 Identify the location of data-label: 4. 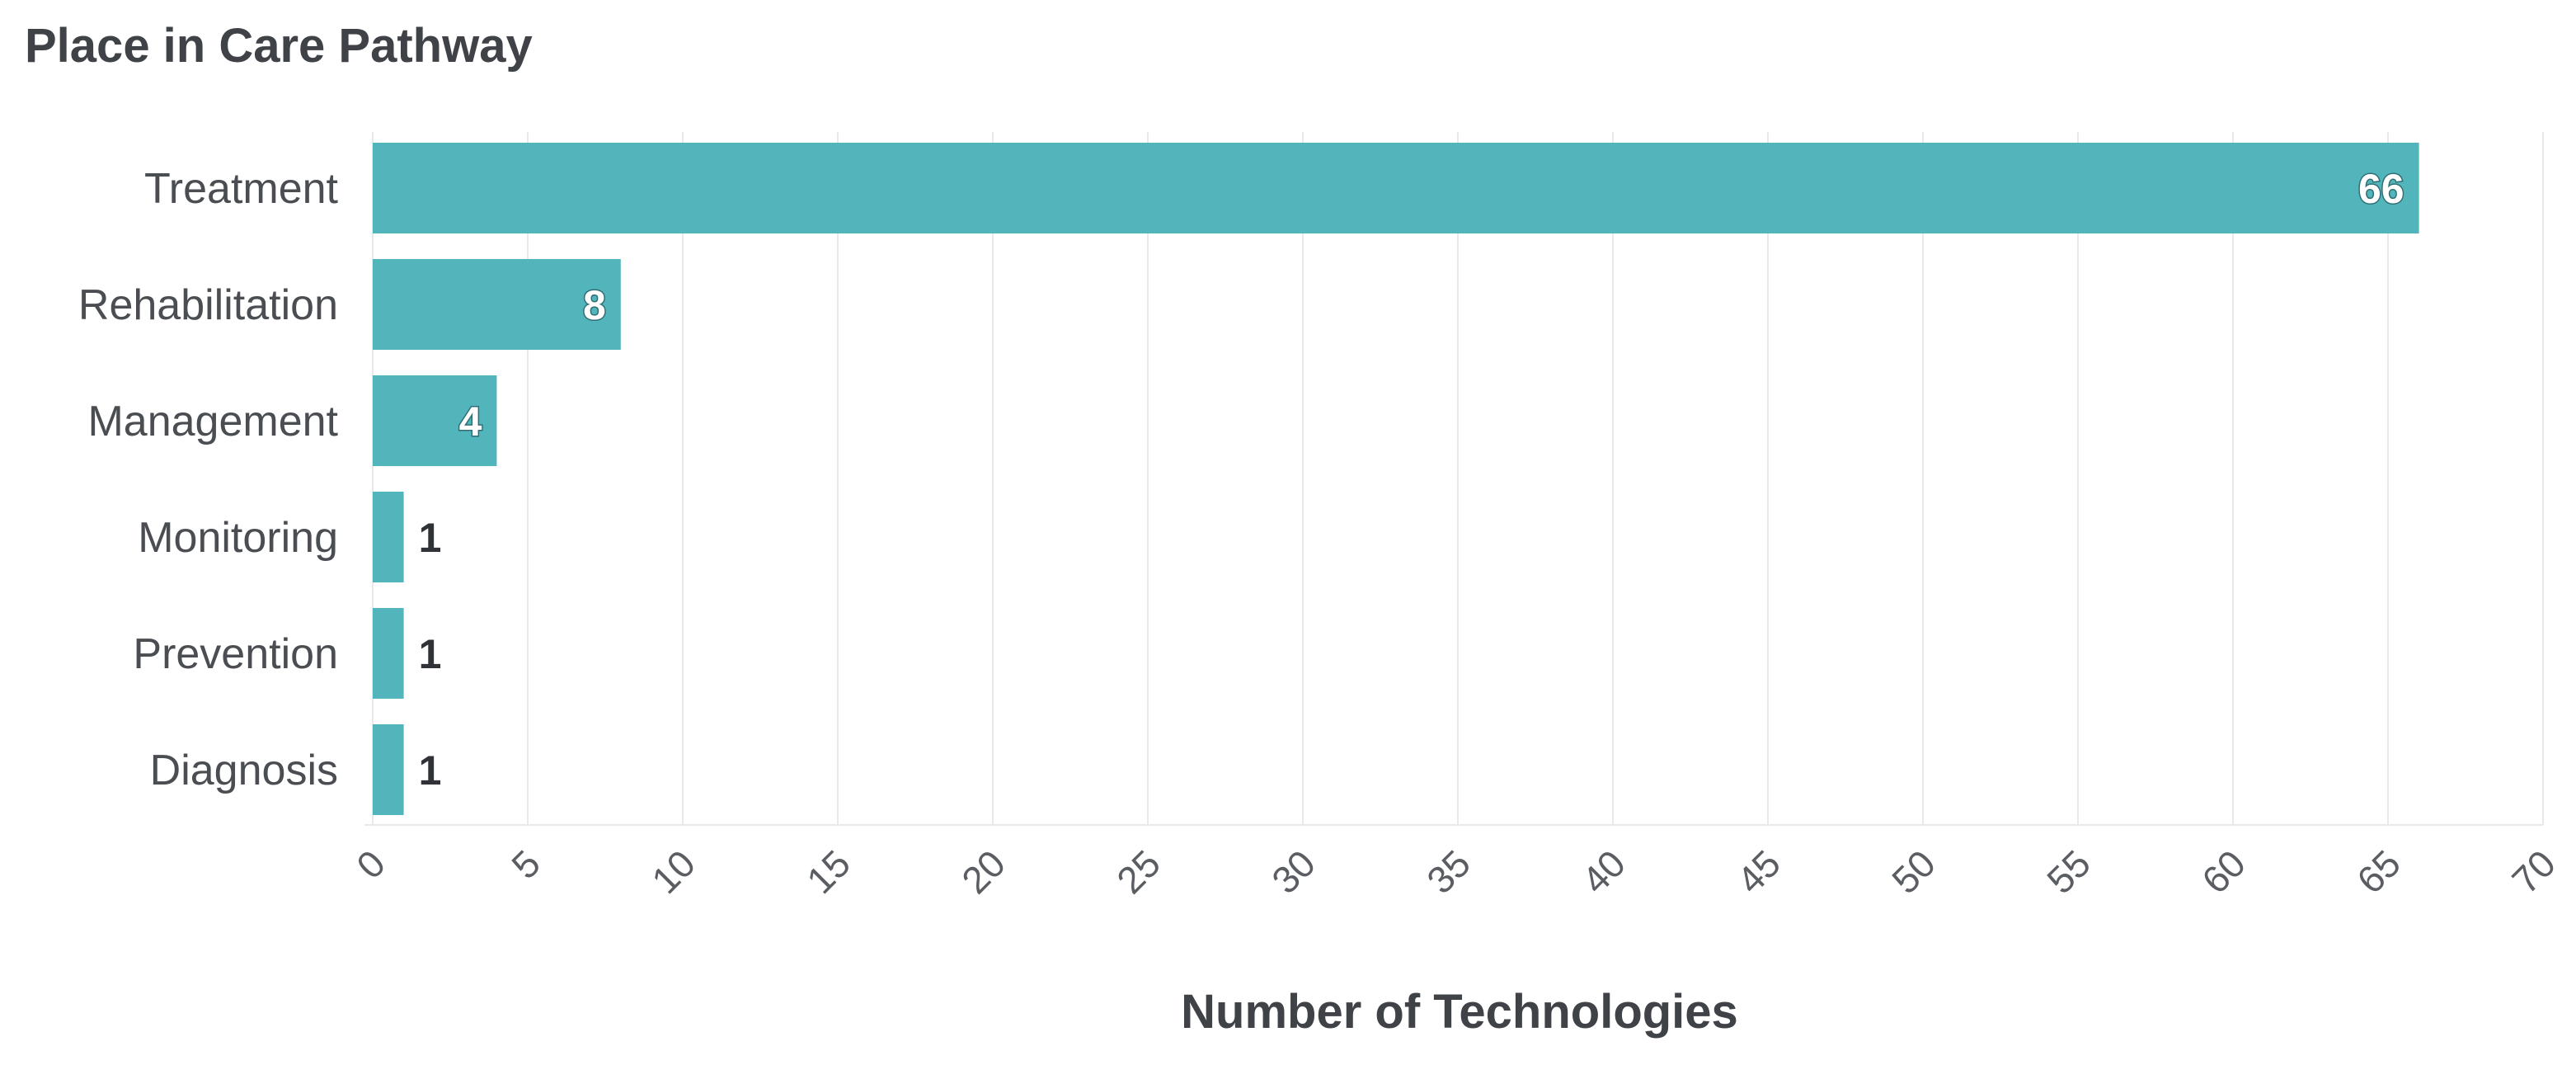
(470, 421).